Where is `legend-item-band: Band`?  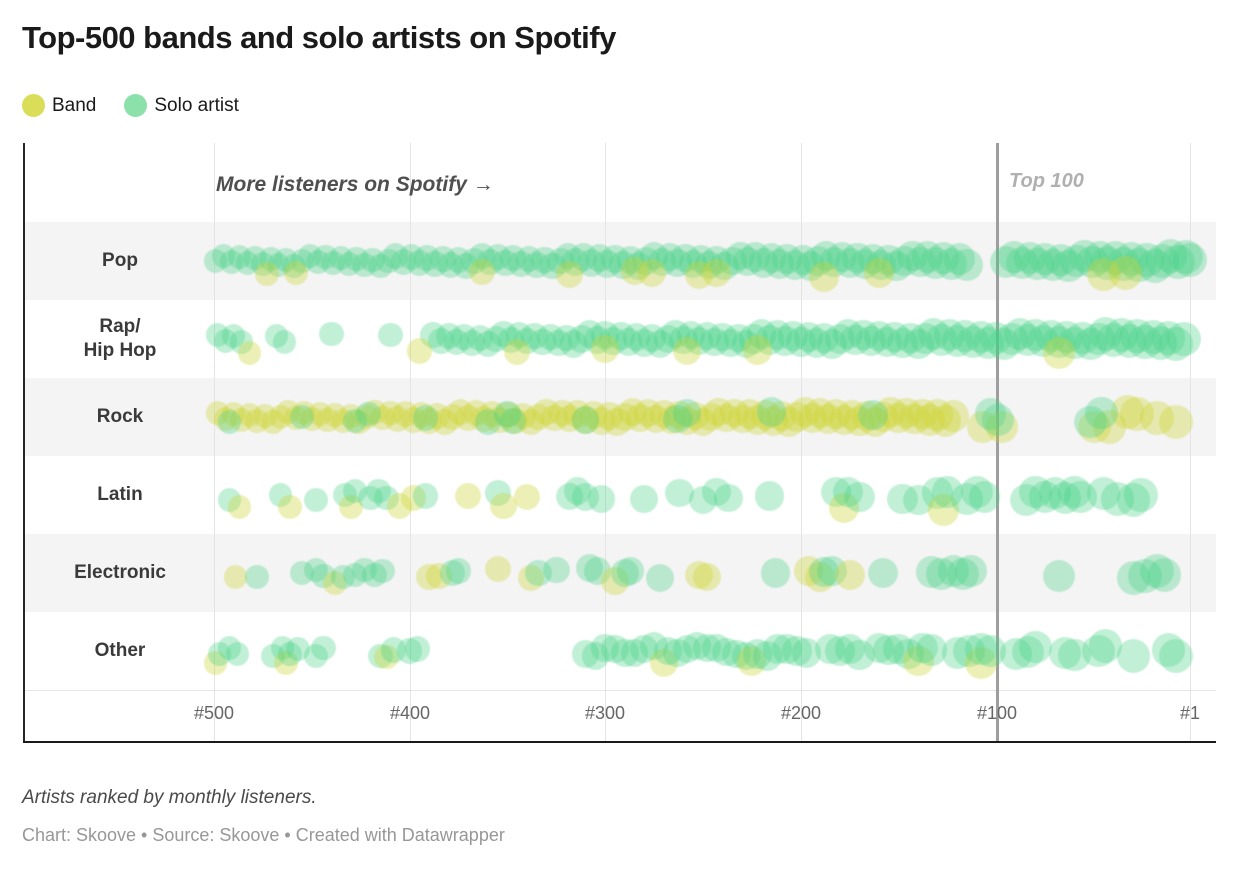 legend-item-band: Band is located at coordinates (59, 105).